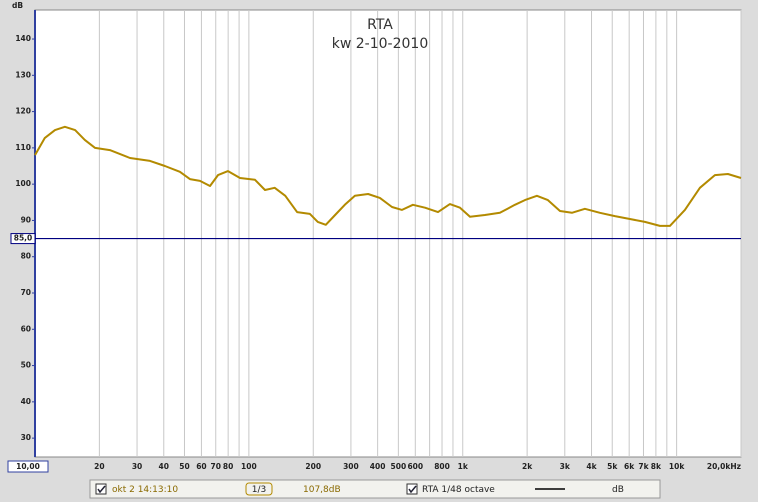 The image size is (758, 502). Describe the element at coordinates (26, 437) in the screenshot. I see `y-tick-label: 30` at that location.